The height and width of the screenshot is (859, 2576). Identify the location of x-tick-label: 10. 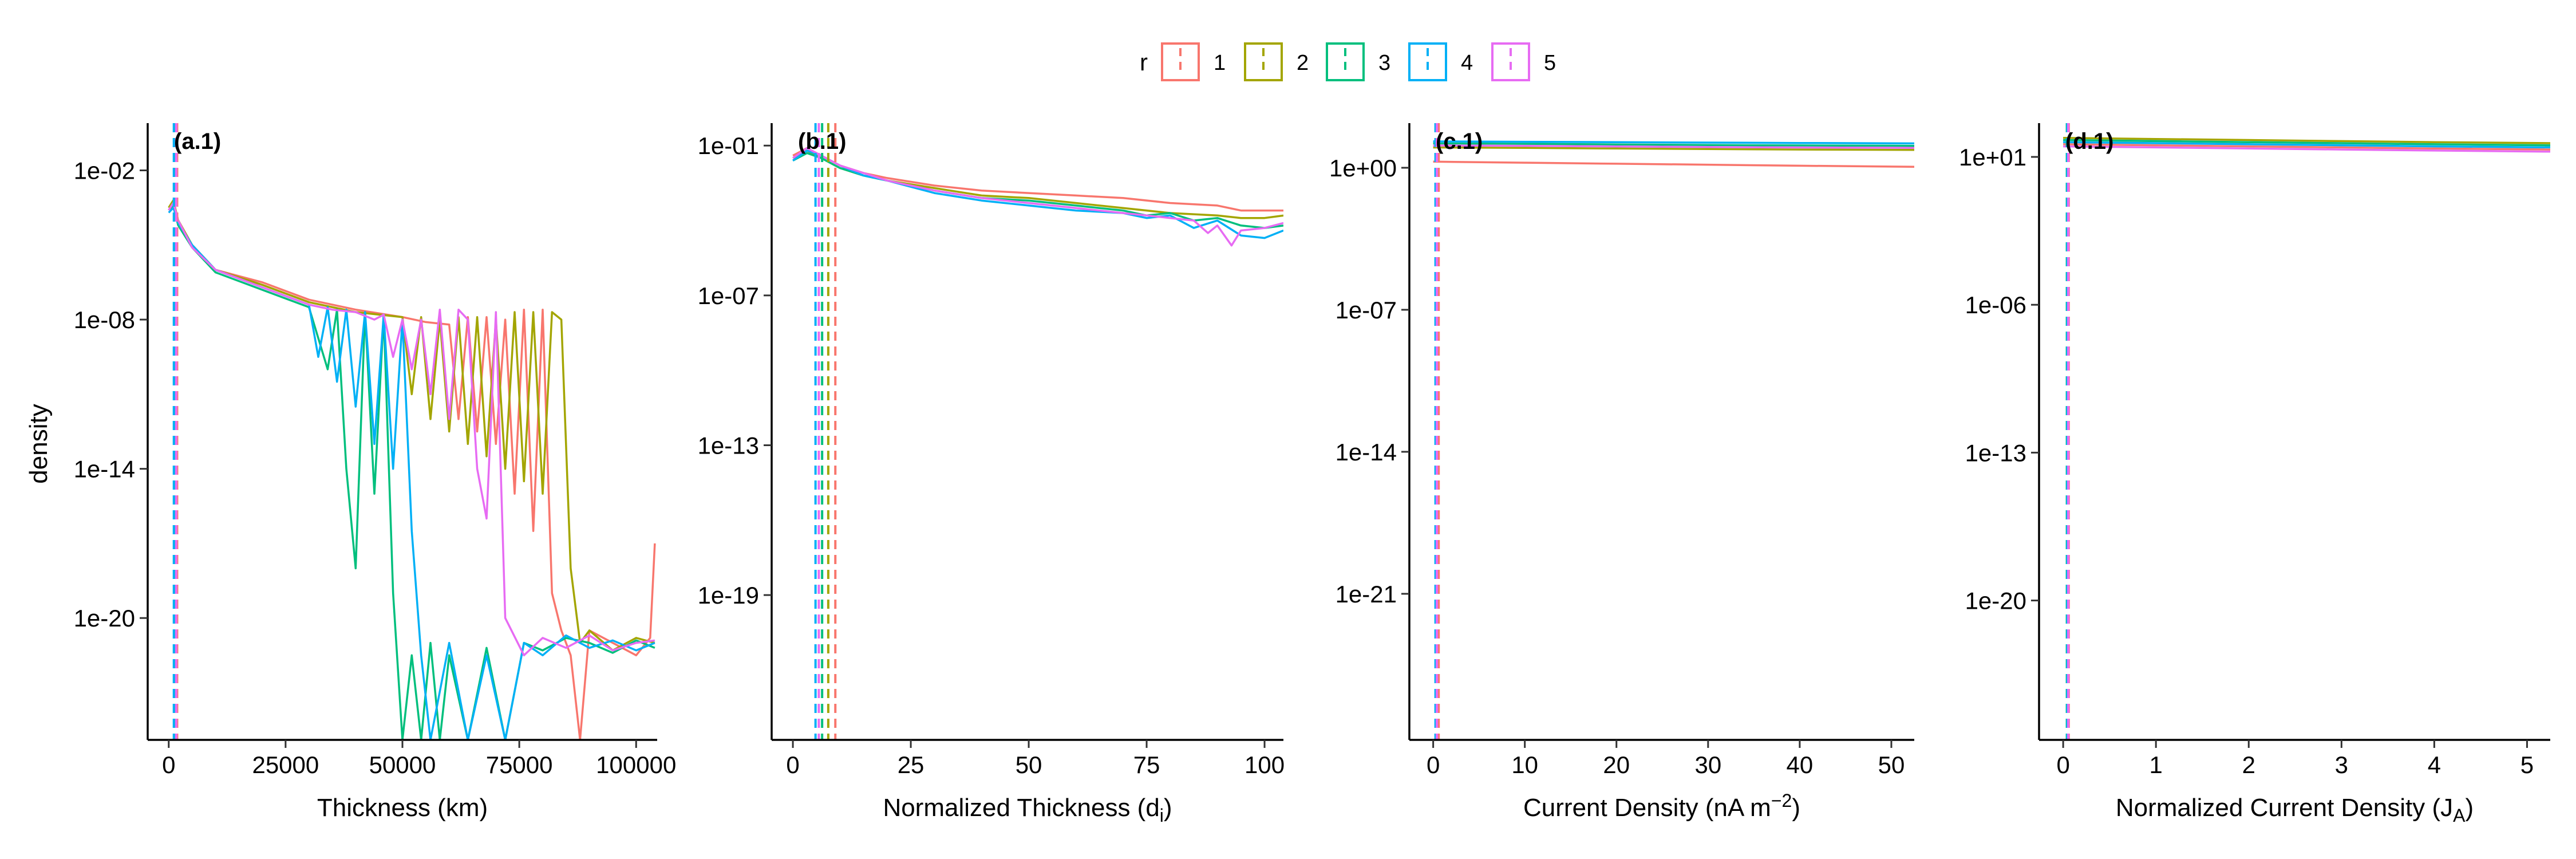
(1524, 764).